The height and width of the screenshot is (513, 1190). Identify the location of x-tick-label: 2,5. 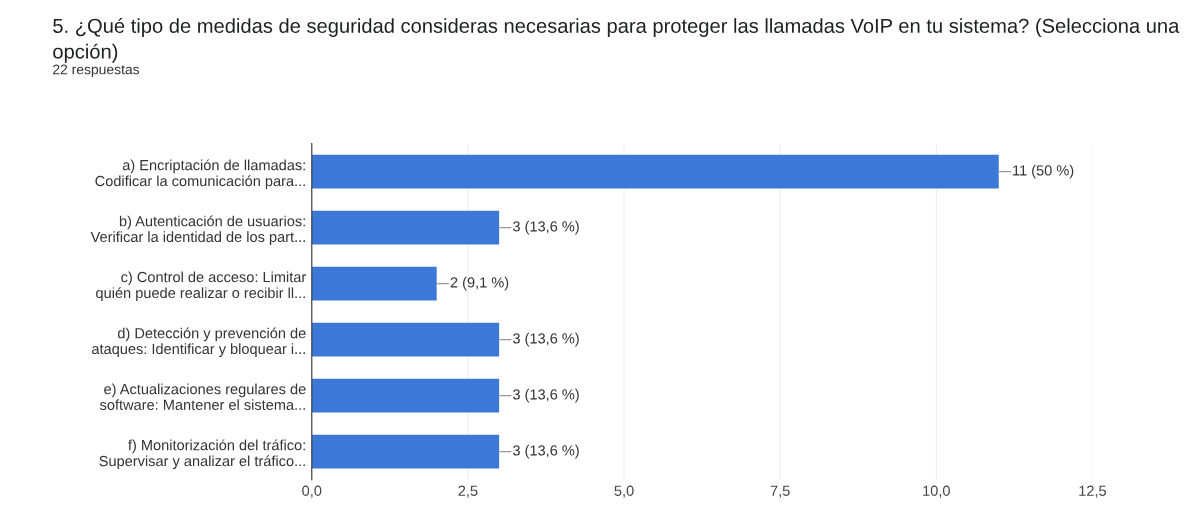
(468, 491).